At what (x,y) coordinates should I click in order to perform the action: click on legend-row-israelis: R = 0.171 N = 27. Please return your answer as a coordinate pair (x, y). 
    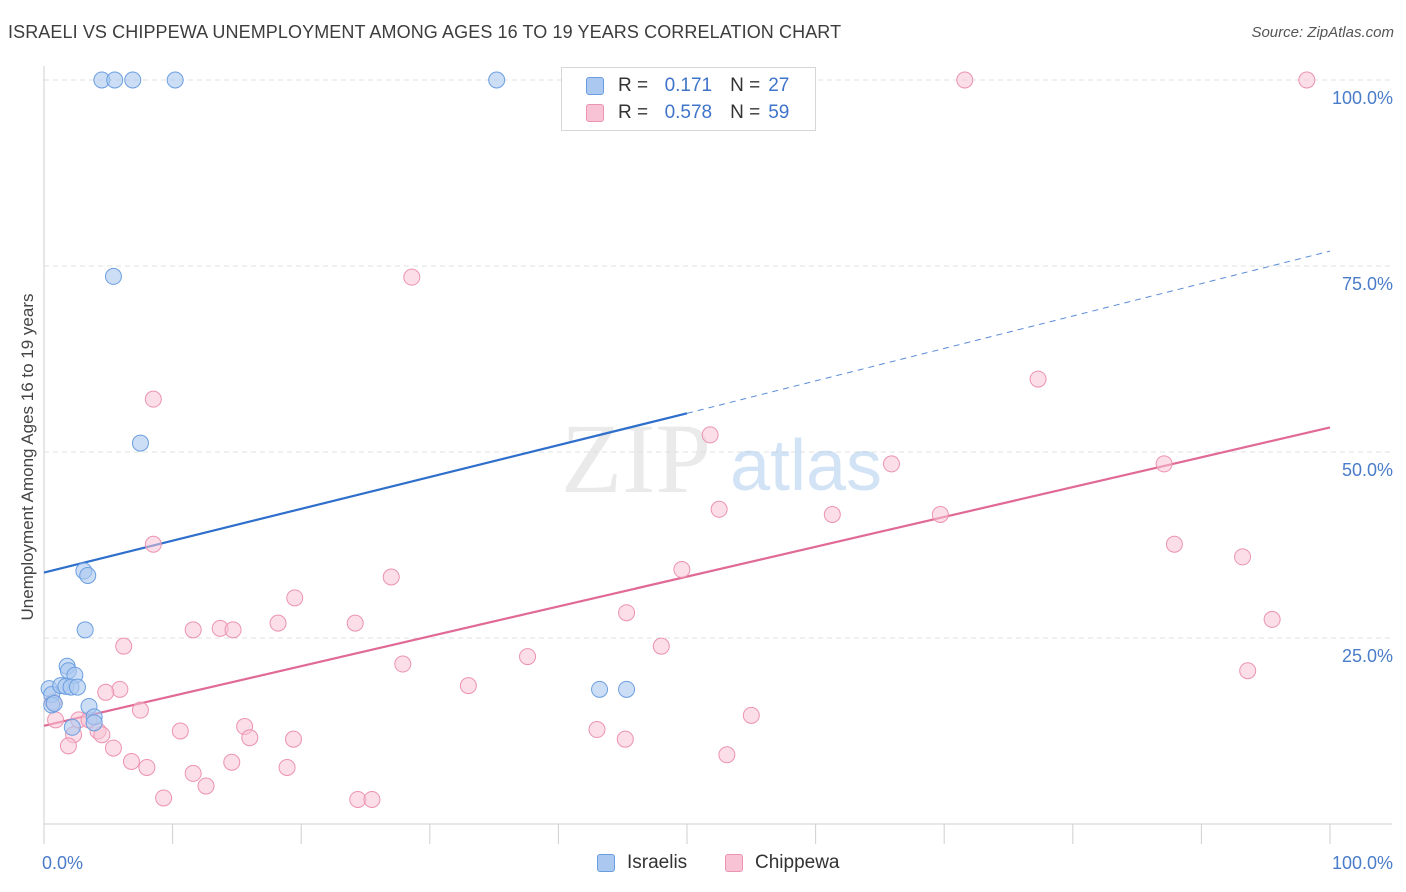
    Looking at the image, I should click on (687, 86).